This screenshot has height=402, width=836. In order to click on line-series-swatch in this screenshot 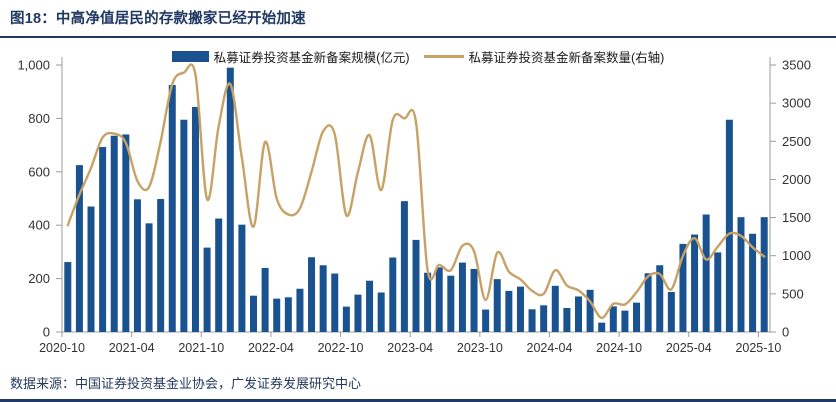, I will do `click(443, 56)`.